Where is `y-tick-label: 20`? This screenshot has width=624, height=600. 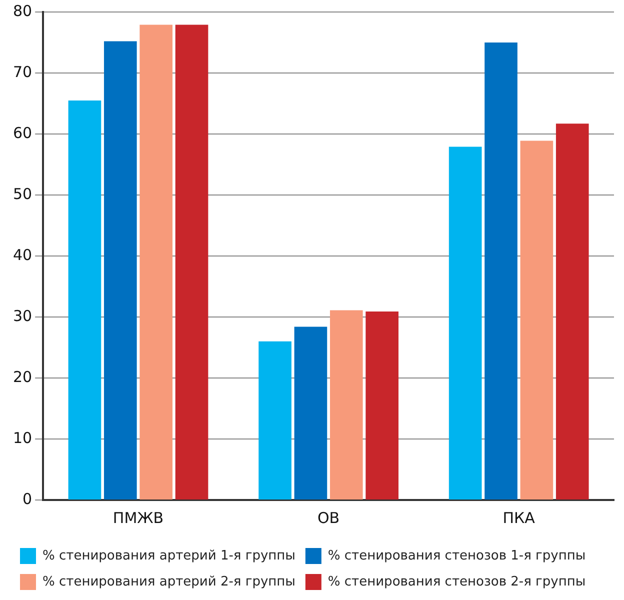
y-tick-label: 20 is located at coordinates (22, 377).